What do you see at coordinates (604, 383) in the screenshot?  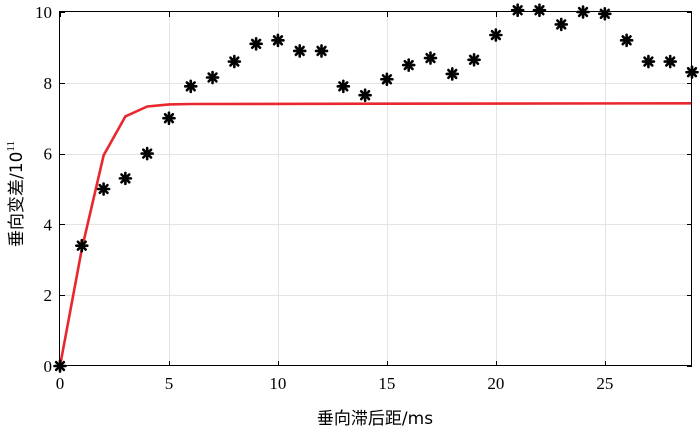 I see `x-tick-label: 25` at bounding box center [604, 383].